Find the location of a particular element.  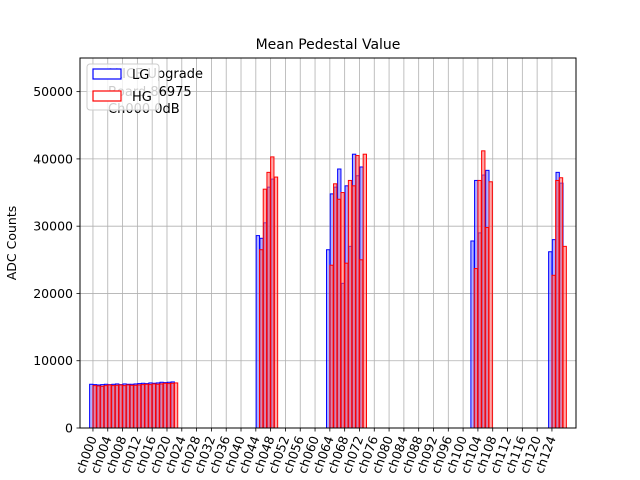

bar-hg-ch069 is located at coordinates (350, 304).